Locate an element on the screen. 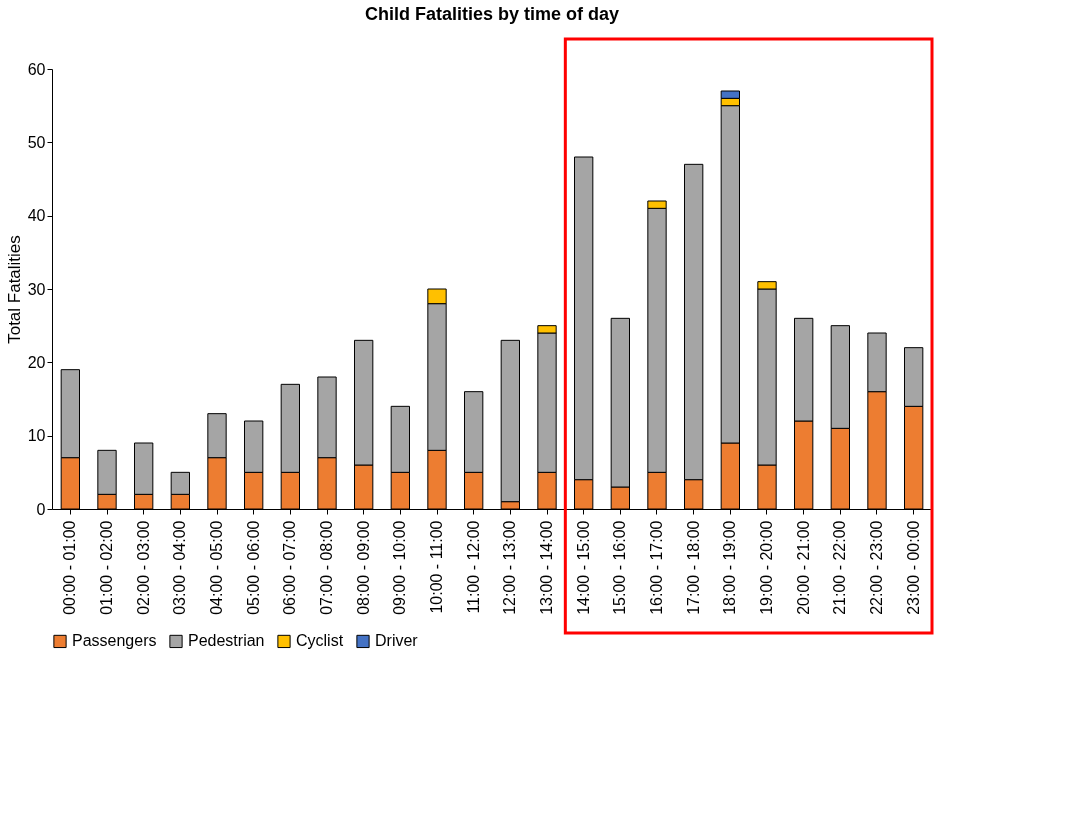  legend-label: Driver is located at coordinates (397, 641).